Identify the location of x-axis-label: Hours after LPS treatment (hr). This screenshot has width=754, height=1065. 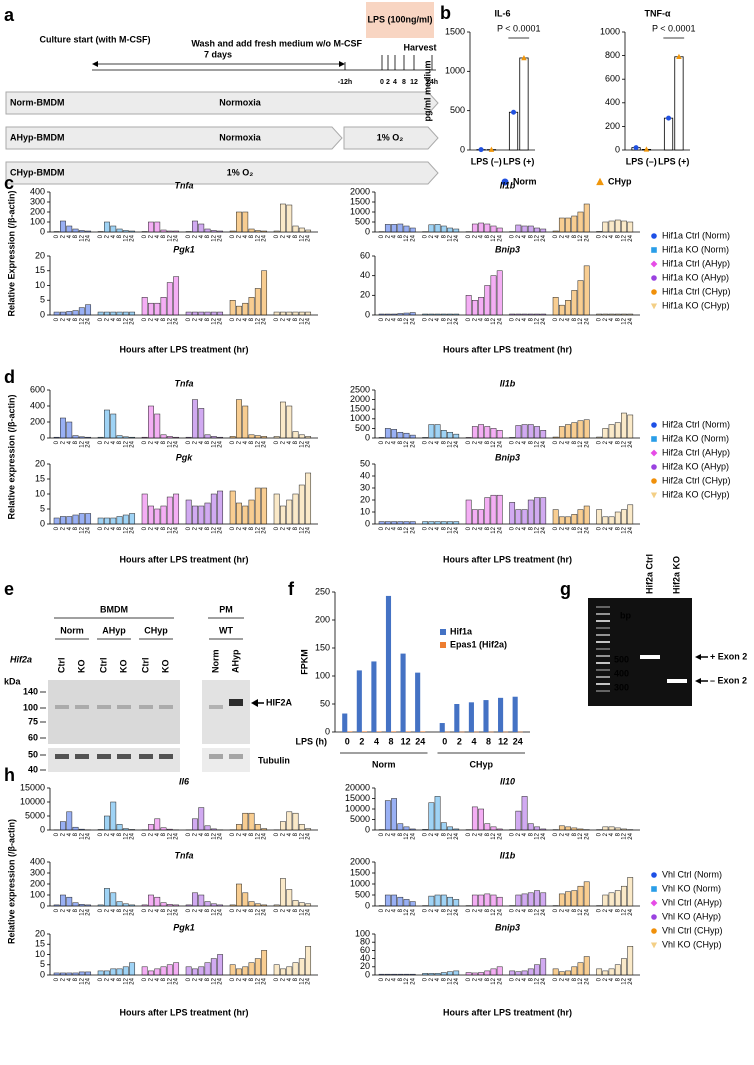
(507, 349).